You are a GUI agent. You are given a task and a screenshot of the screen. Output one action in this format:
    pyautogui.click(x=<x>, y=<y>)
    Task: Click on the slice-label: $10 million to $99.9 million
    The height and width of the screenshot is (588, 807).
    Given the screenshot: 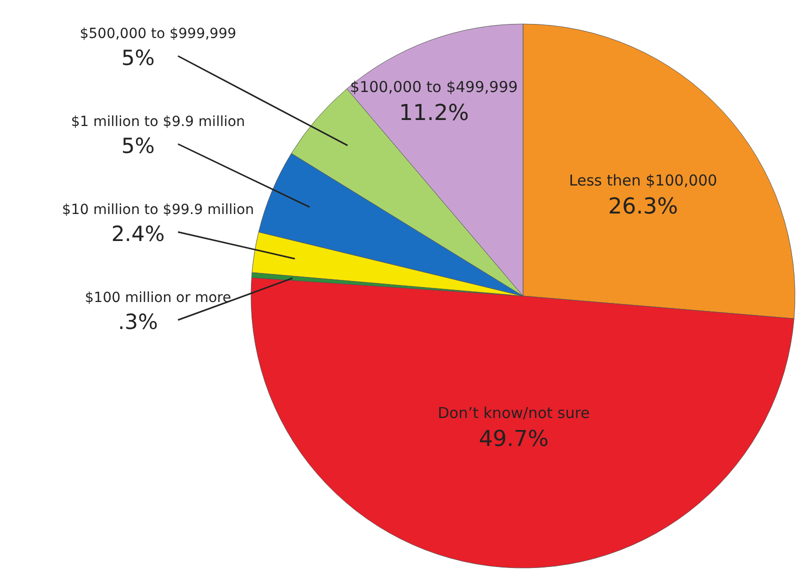 What is the action you would take?
    pyautogui.click(x=158, y=210)
    